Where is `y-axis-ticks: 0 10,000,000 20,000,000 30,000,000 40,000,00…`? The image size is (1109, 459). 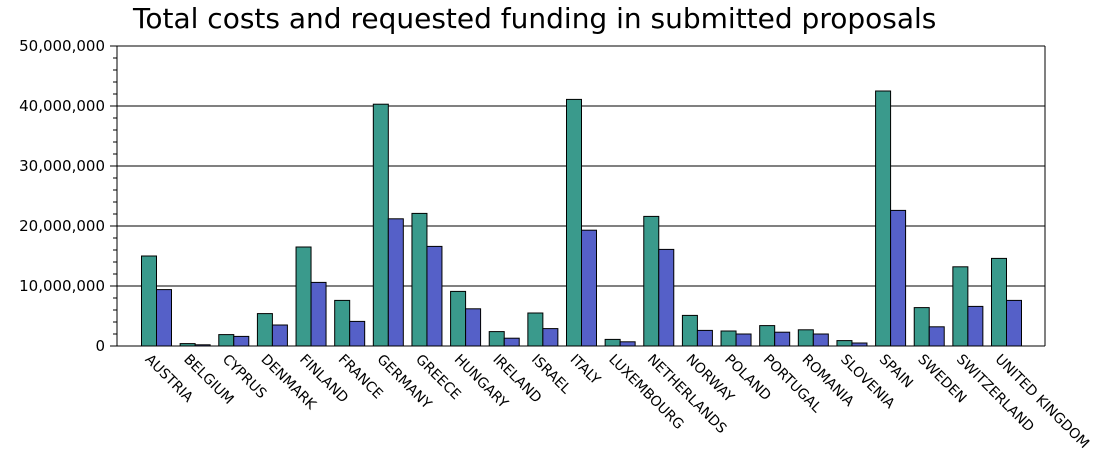 y-axis-ticks: 0 10,000,000 20,000,000 30,000,000 40,000,00… is located at coordinates (68, 196).